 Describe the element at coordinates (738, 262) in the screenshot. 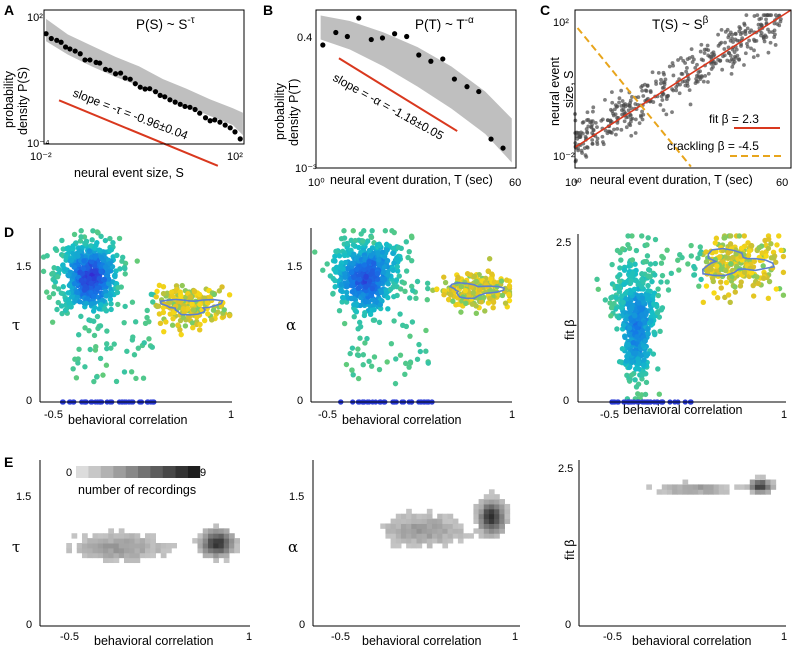

I see `panel-d3-contour` at that location.